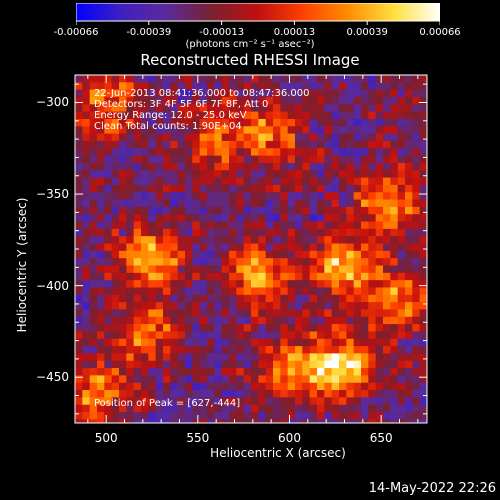  Describe the element at coordinates (52, 377) in the screenshot. I see `y-tick-label: −450` at that location.